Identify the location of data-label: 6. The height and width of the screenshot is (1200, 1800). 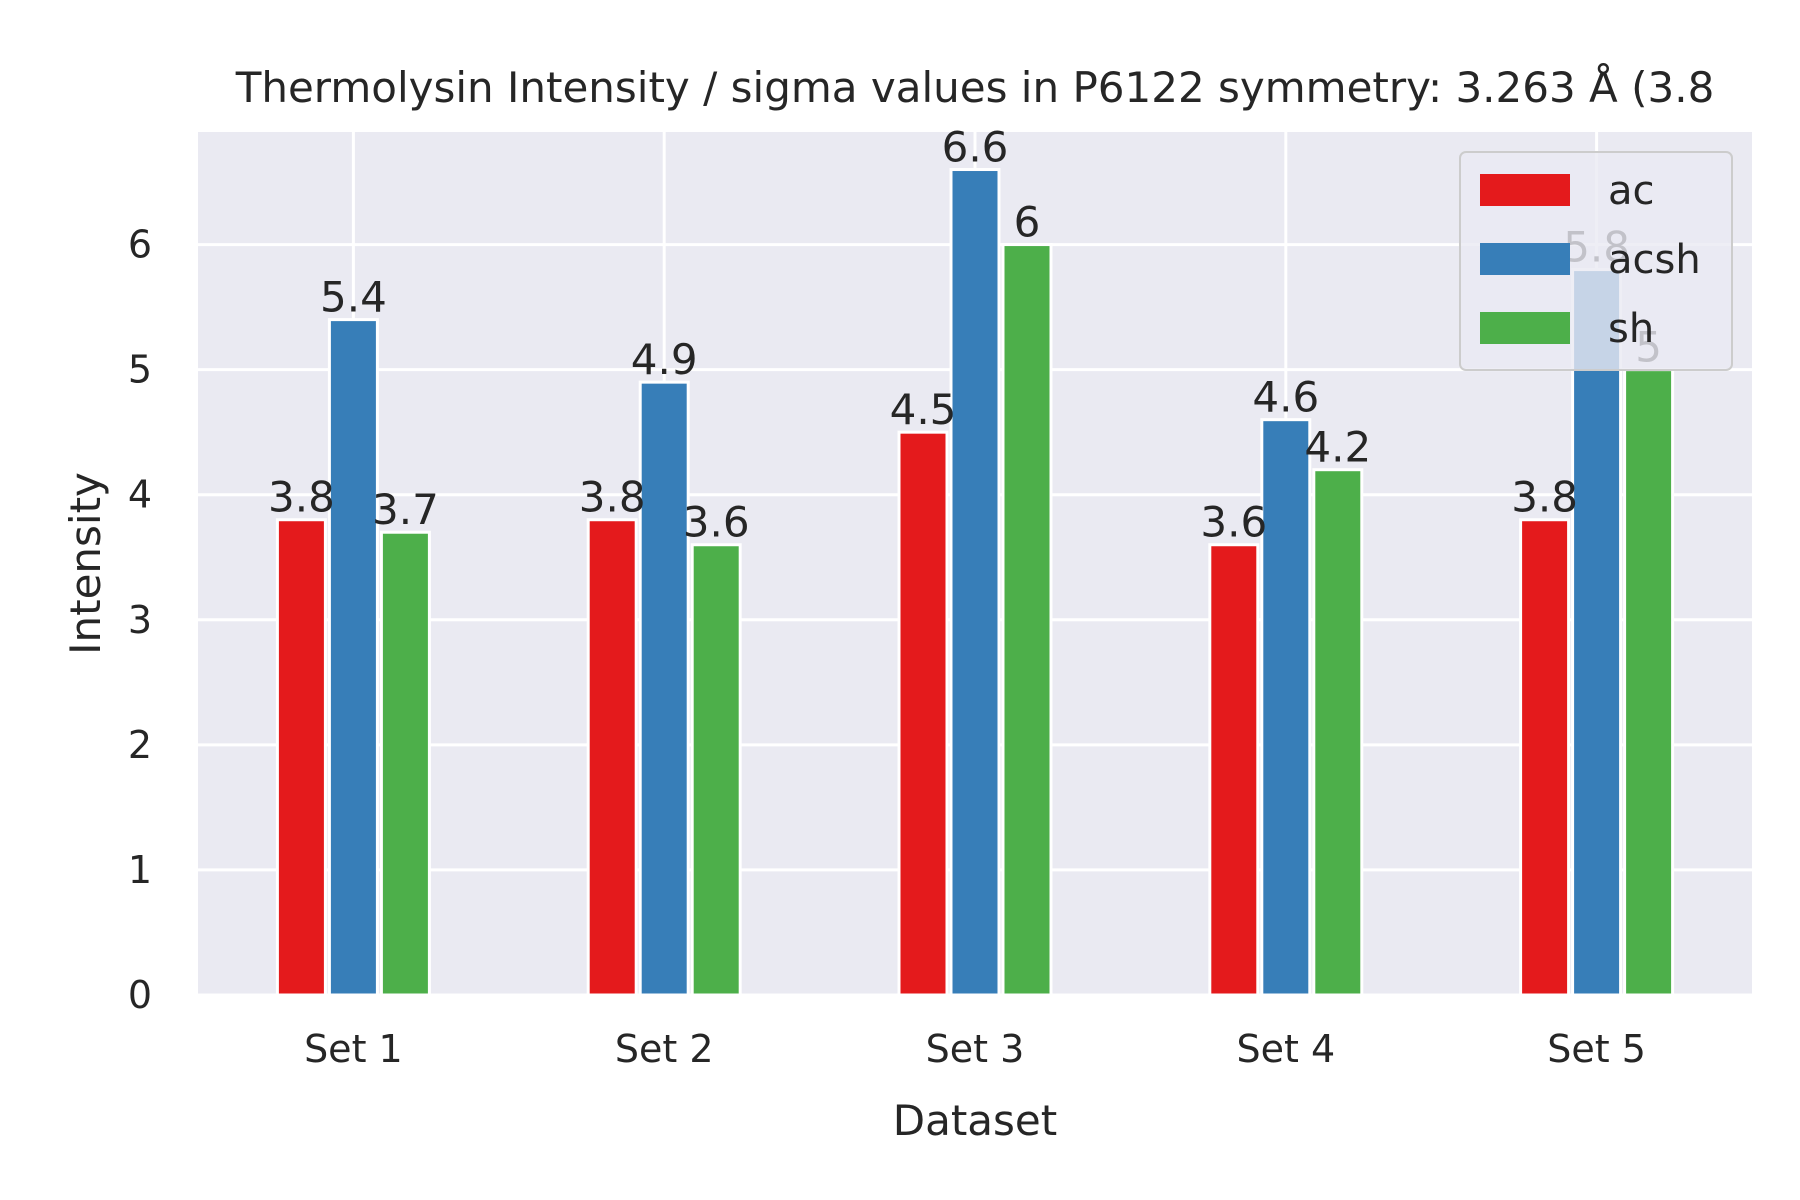
(1027, 222).